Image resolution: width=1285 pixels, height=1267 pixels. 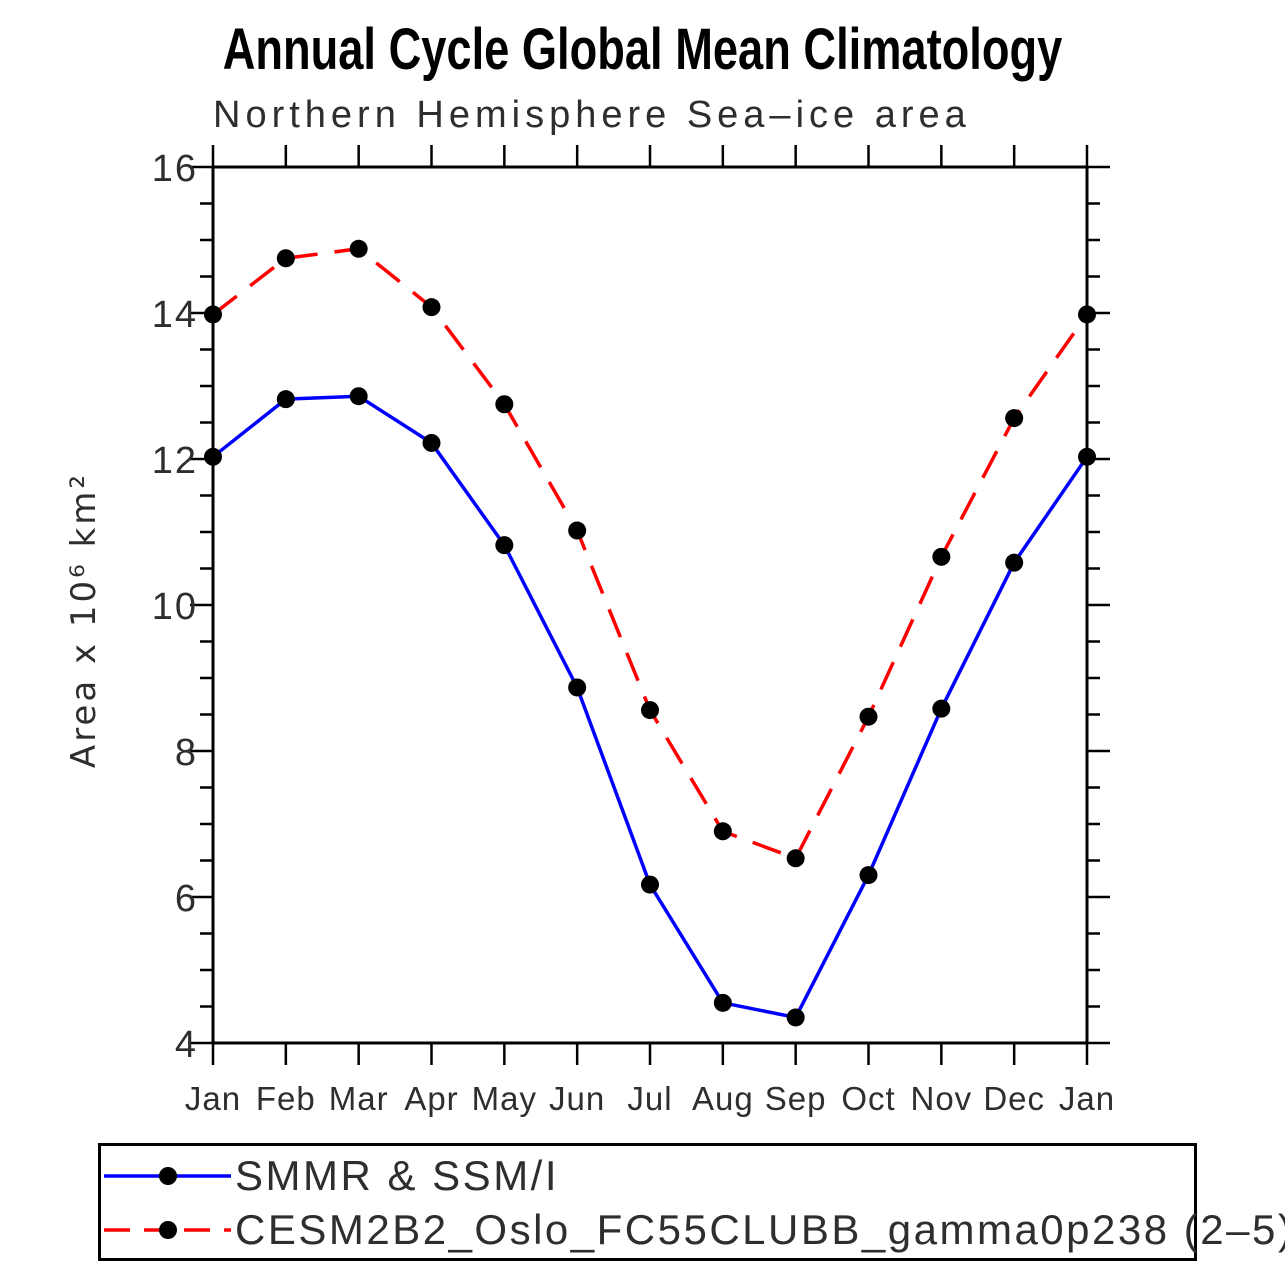 What do you see at coordinates (186, 899) in the screenshot?
I see `y-tick-label: 6` at bounding box center [186, 899].